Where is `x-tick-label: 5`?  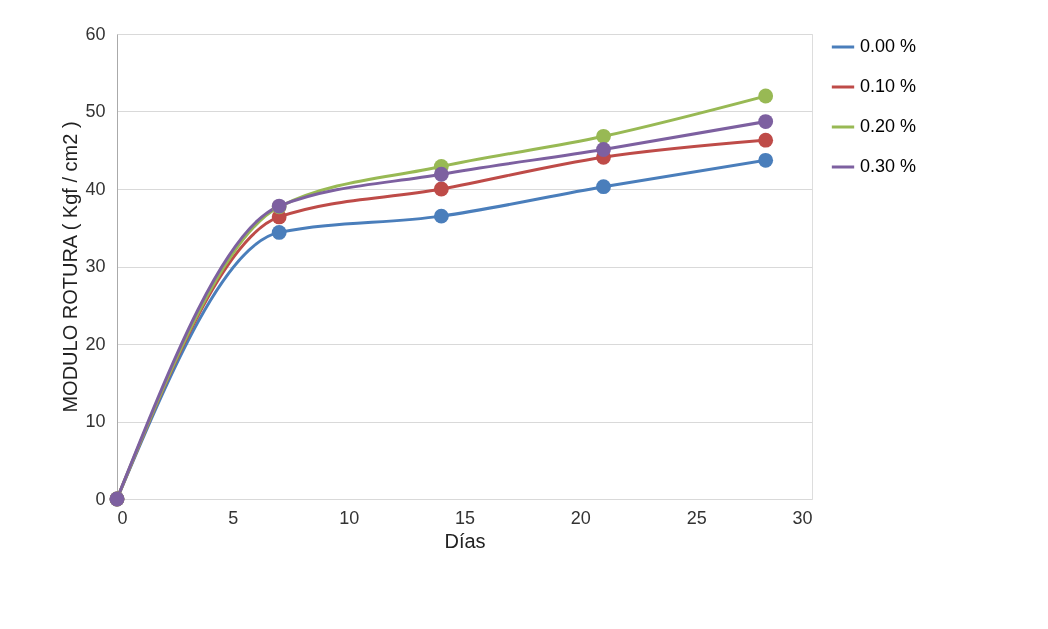
x-tick-label: 5 is located at coordinates (233, 517).